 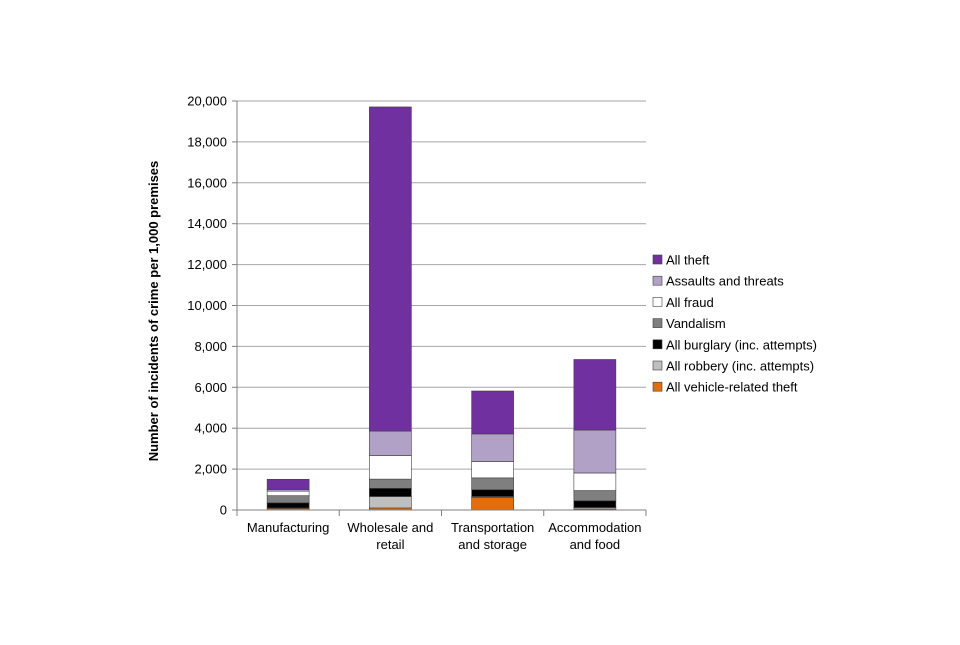 What do you see at coordinates (207, 101) in the screenshot?
I see `y-tick-label: 20,000` at bounding box center [207, 101].